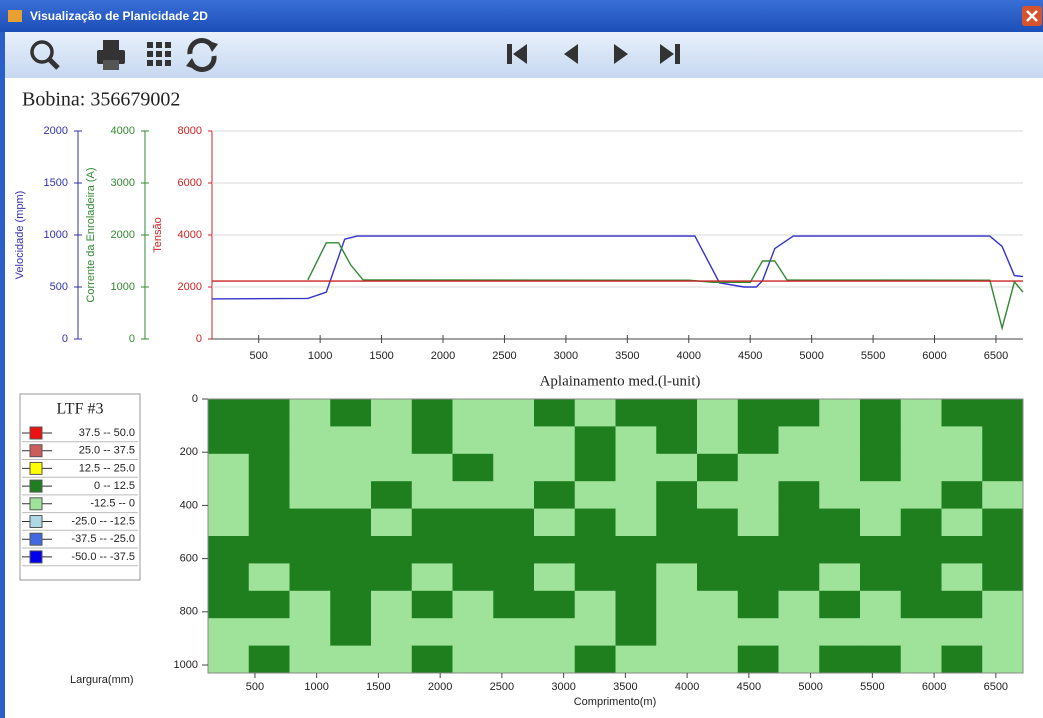 Image resolution: width=1043 pixels, height=718 pixels. Describe the element at coordinates (123, 183) in the screenshot. I see `y-tick-label: 3000` at that location.